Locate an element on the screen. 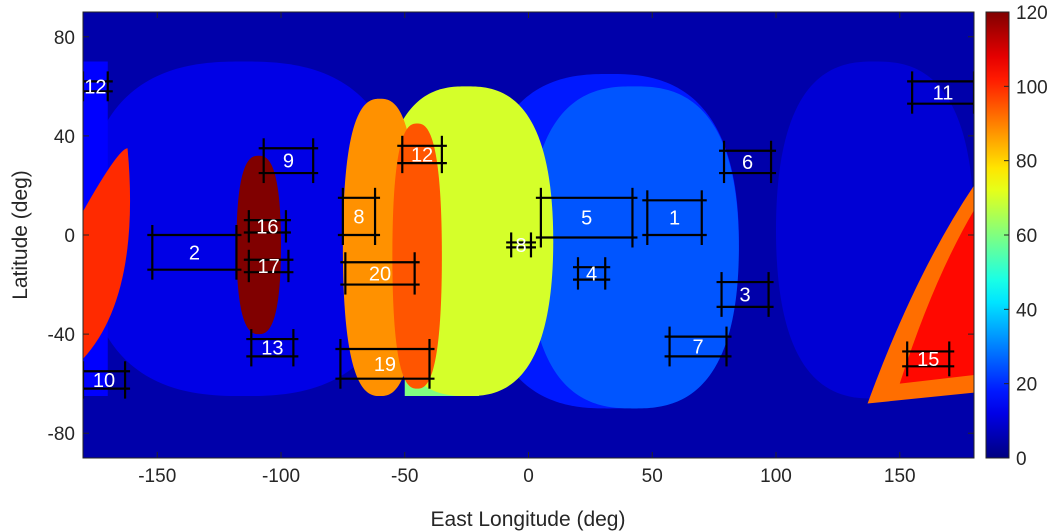 The image size is (1054, 531). y-tick-label: -40 is located at coordinates (61, 335).